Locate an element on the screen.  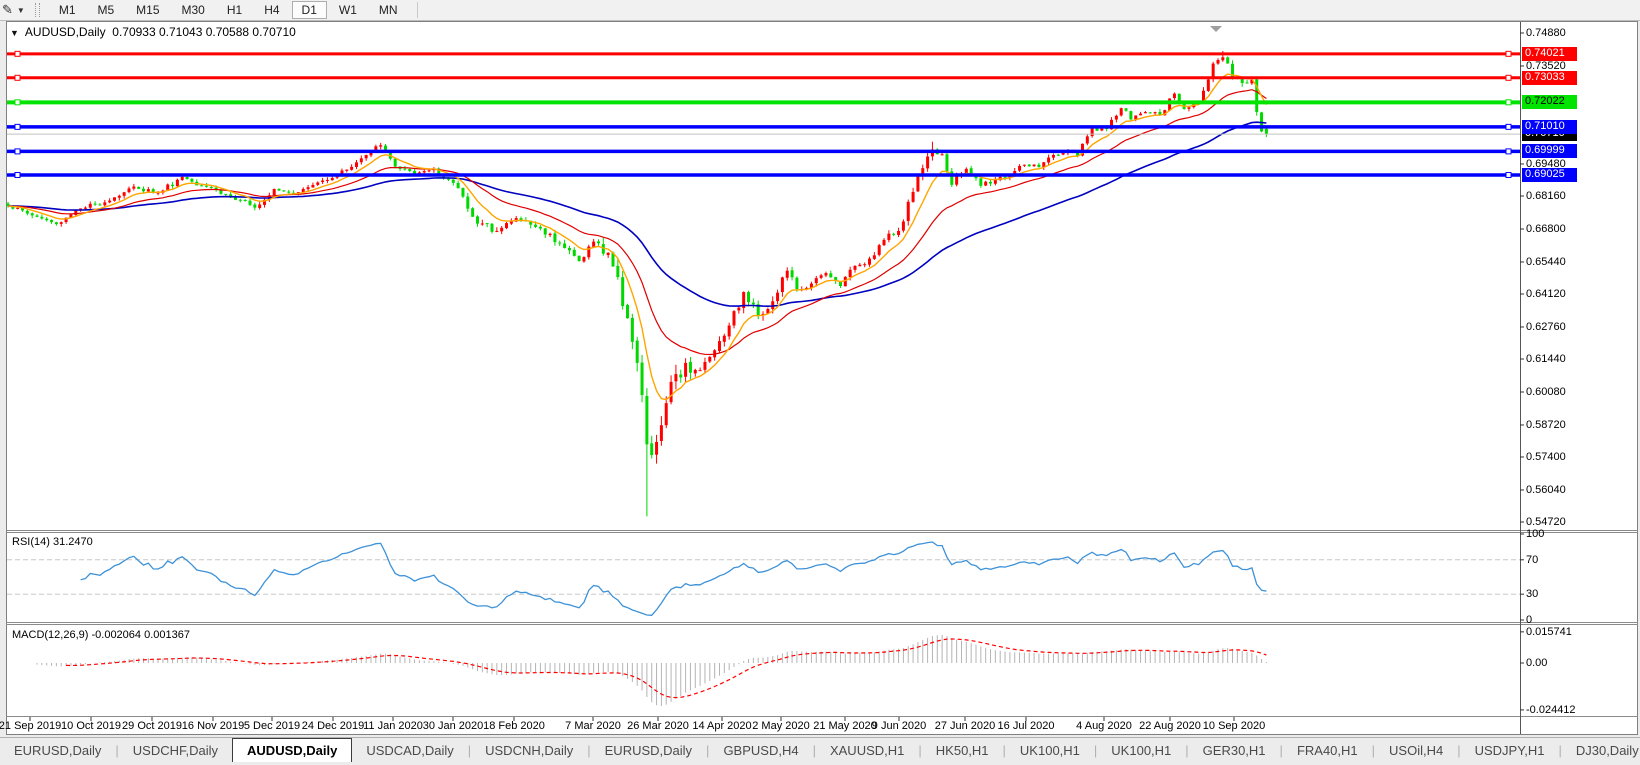
price-tick-label: 0.56040 is located at coordinates (1546, 489).